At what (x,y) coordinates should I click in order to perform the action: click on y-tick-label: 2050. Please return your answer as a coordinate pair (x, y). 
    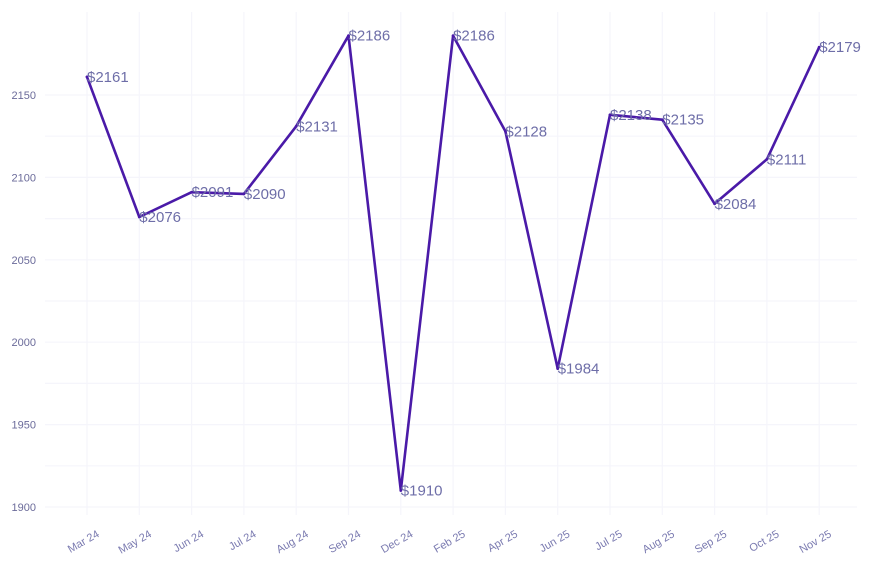
    Looking at the image, I should click on (24, 261).